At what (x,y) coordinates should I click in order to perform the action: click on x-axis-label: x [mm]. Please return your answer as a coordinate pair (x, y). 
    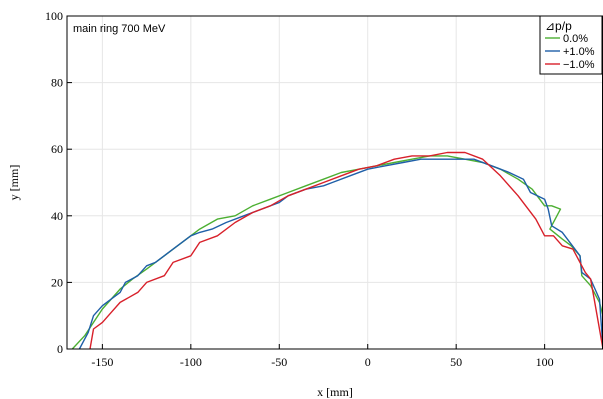
    Looking at the image, I should click on (335, 392).